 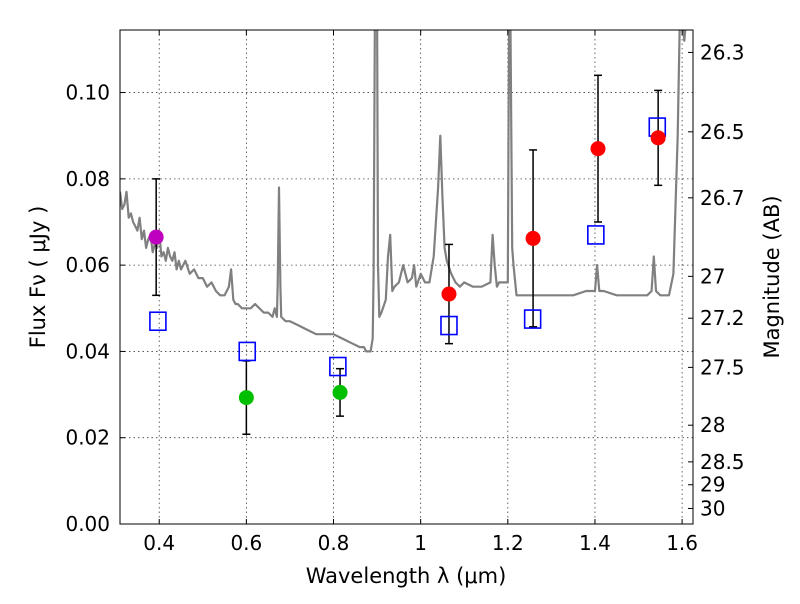 I want to click on x-tick-label: 0.4, so click(x=159, y=543).